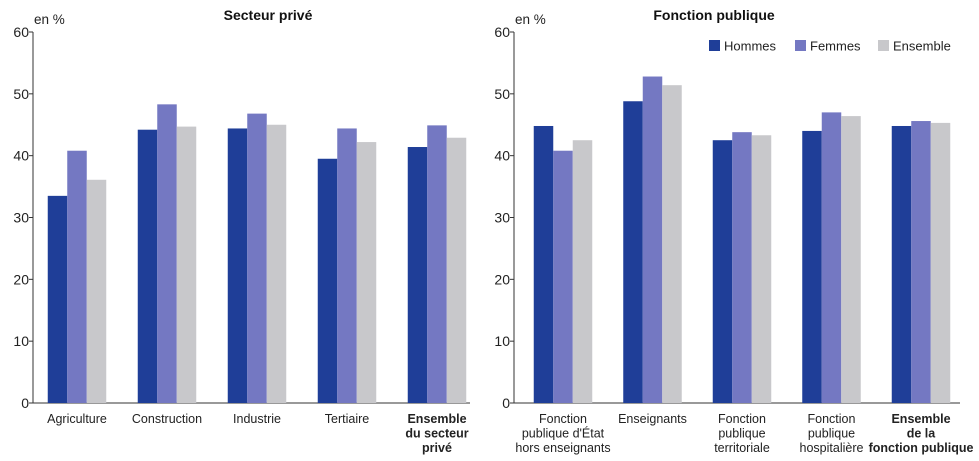  What do you see at coordinates (722, 272) in the screenshot?
I see `bar-fonction-publique-territoriale-hommes` at bounding box center [722, 272].